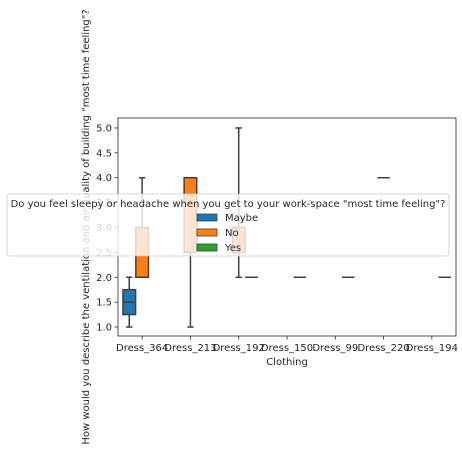  What do you see at coordinates (207, 232) in the screenshot?
I see `legend-swatch-no` at bounding box center [207, 232].